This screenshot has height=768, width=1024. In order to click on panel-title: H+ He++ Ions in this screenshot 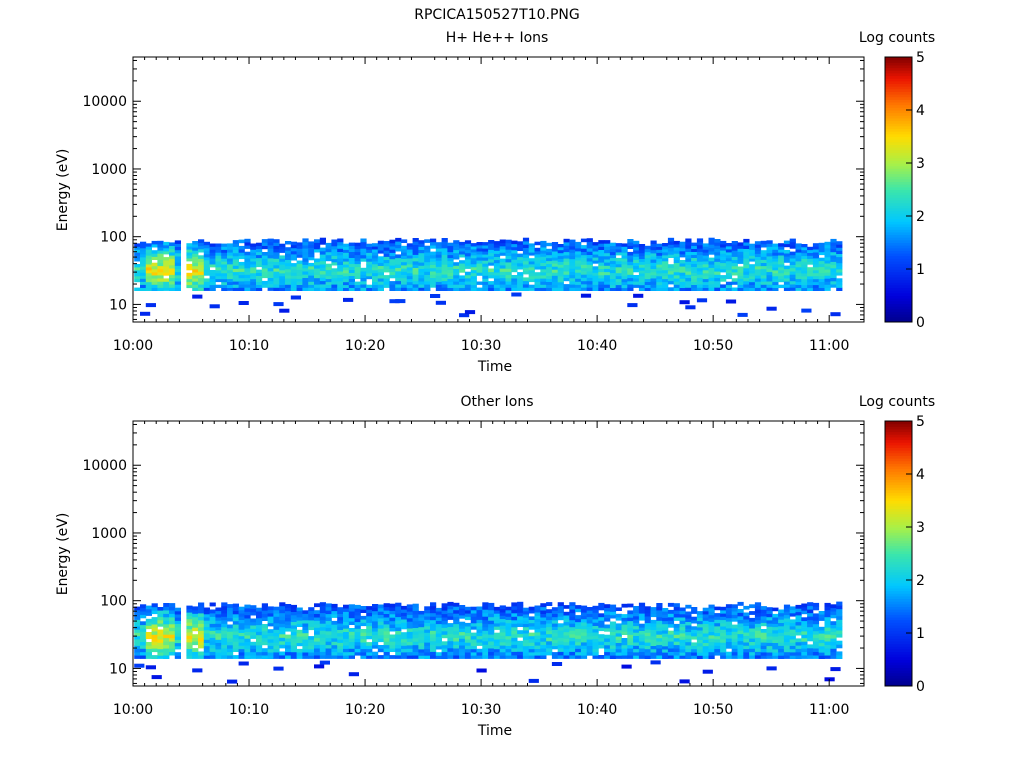, I will do `click(497, 38)`.